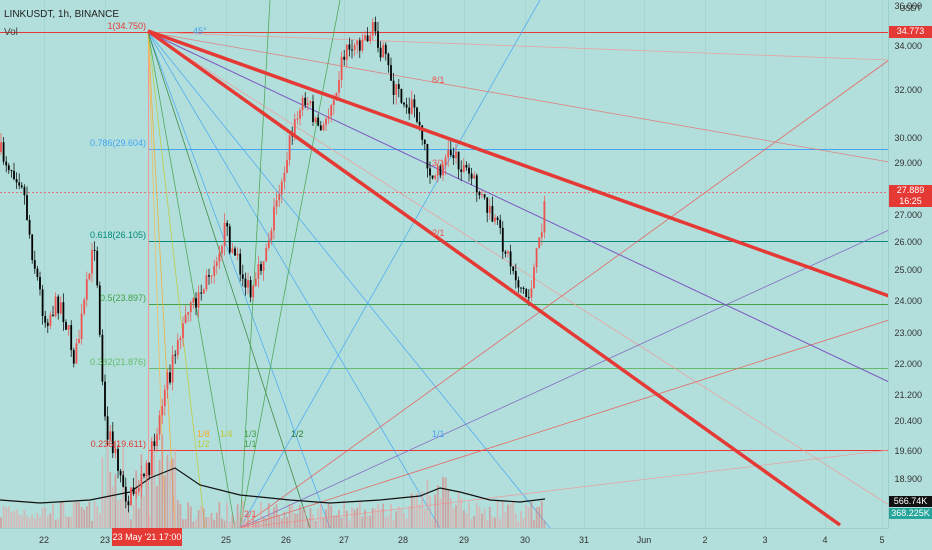  Describe the element at coordinates (908, 451) in the screenshot. I see `price-tick: 19.600` at that location.